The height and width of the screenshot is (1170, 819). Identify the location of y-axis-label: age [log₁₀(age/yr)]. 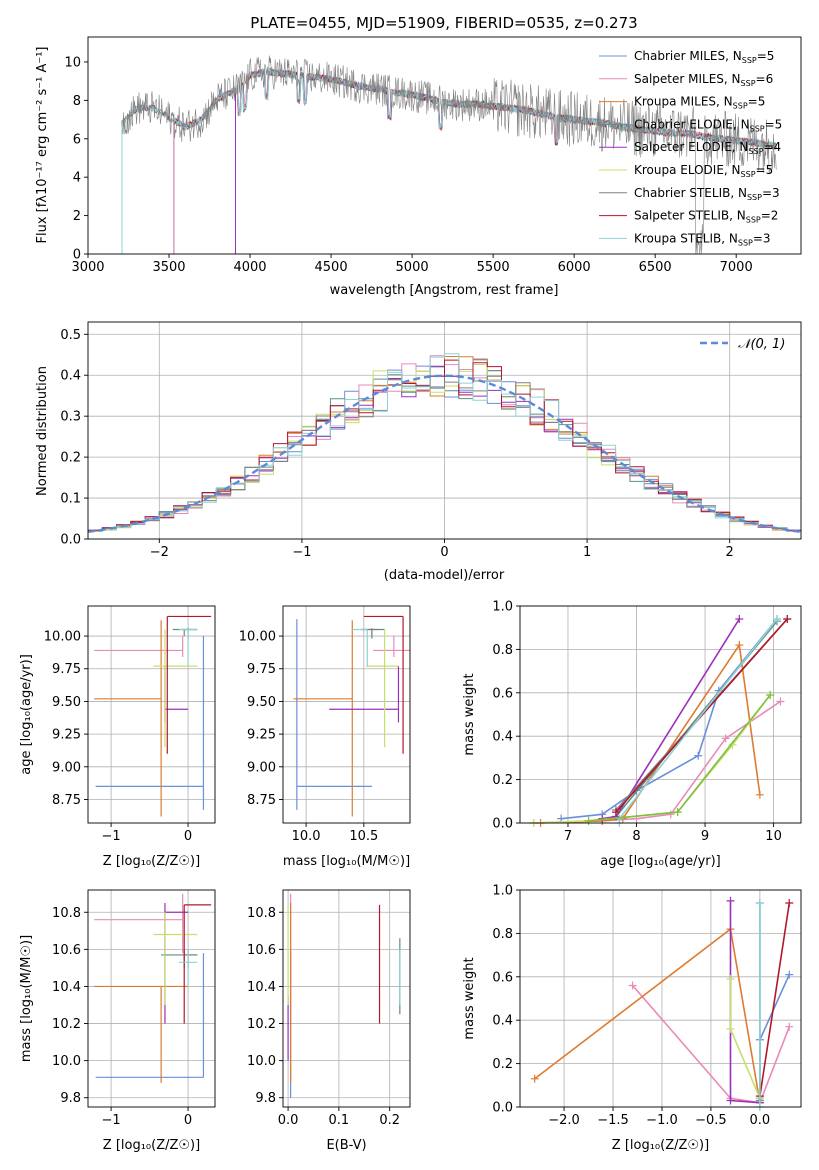
(26, 714).